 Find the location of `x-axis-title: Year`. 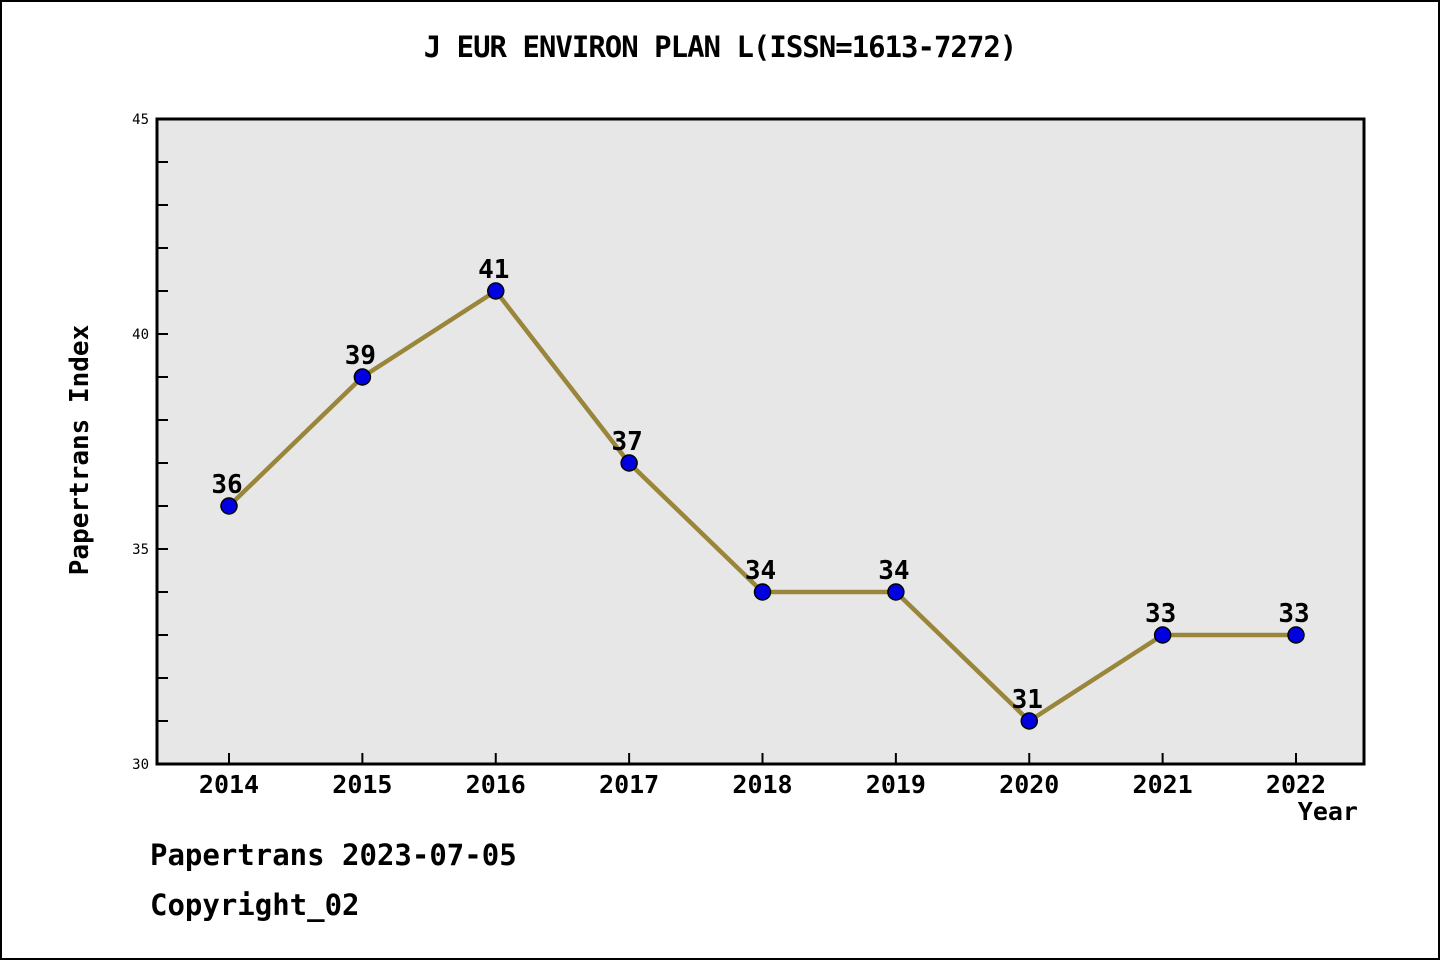

x-axis-title: Year is located at coordinates (1327, 811).